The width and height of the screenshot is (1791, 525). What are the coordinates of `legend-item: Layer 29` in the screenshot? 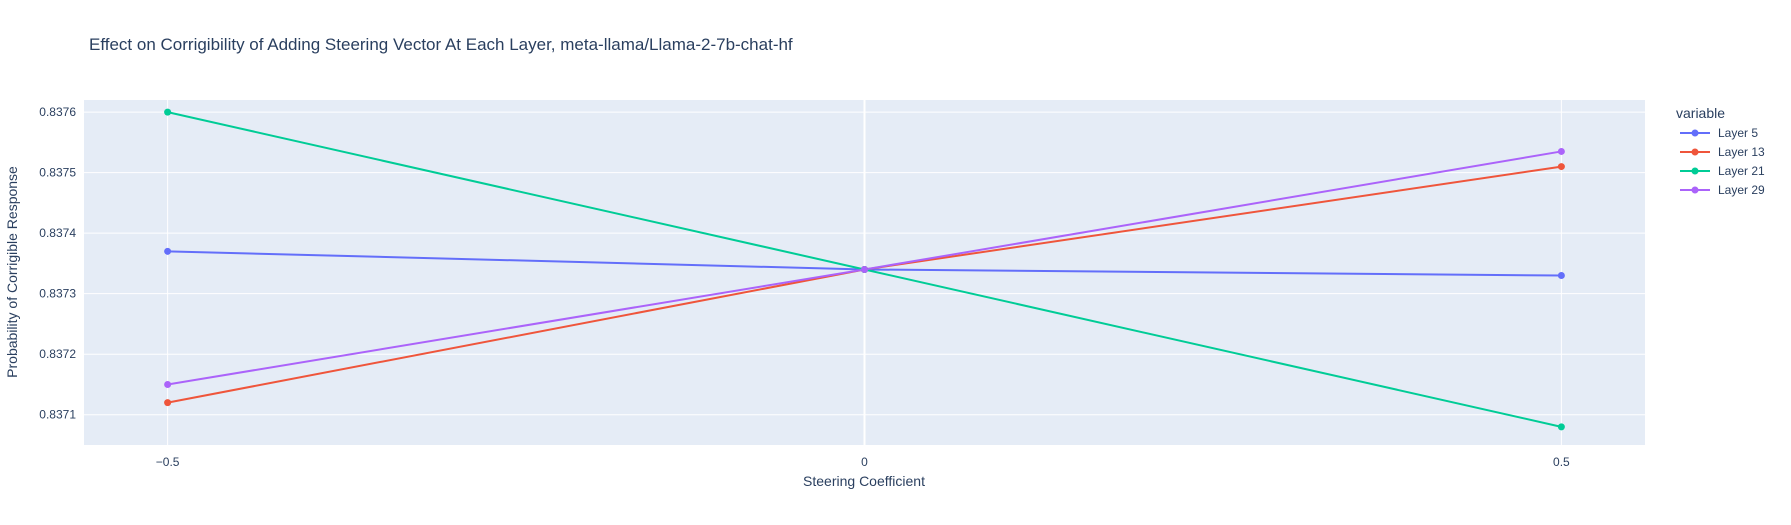 It's located at (1722, 190).